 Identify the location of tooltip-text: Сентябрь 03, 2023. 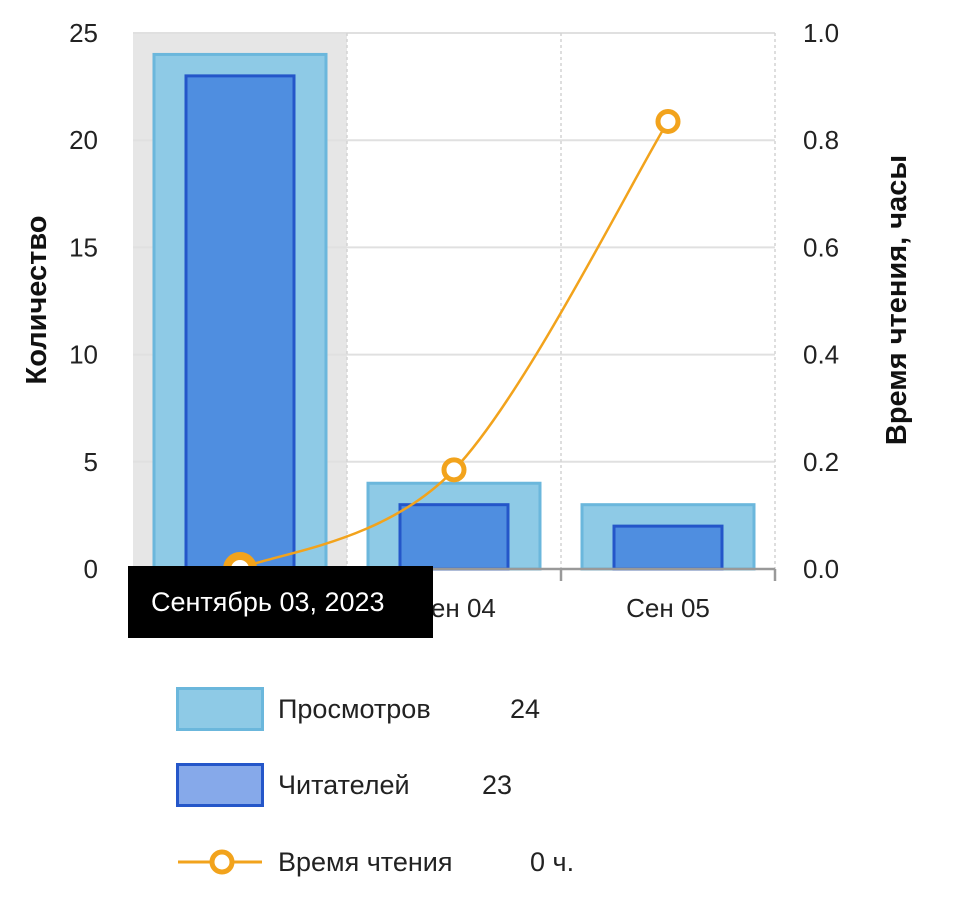
(268, 602).